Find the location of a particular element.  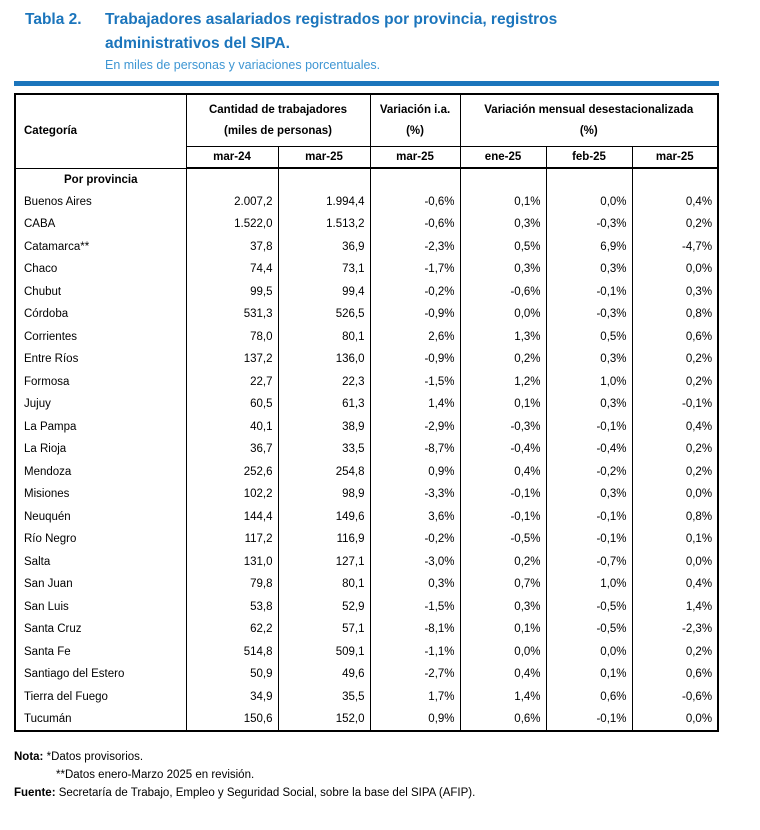

value-cell-mar25: 49,6 is located at coordinates (324, 674).